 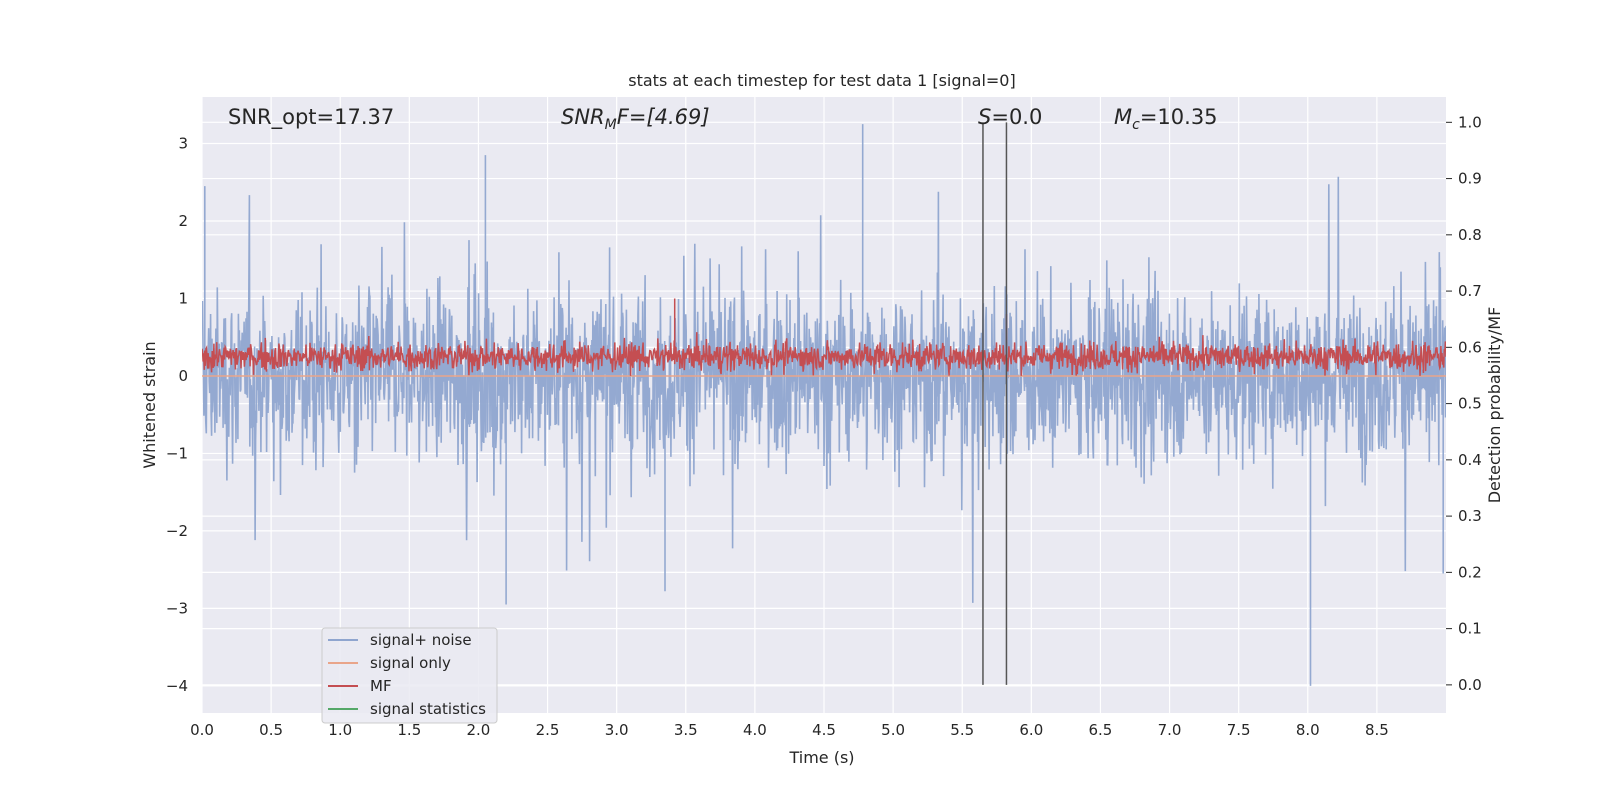 What do you see at coordinates (1016, 117) in the screenshot?
I see `s-value: =0.0` at bounding box center [1016, 117].